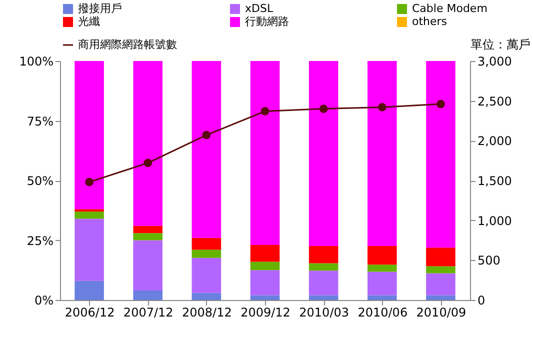 This screenshot has height=340, width=533. Describe the element at coordinates (40, 241) in the screenshot. I see `y-tick-label: 25%` at that location.